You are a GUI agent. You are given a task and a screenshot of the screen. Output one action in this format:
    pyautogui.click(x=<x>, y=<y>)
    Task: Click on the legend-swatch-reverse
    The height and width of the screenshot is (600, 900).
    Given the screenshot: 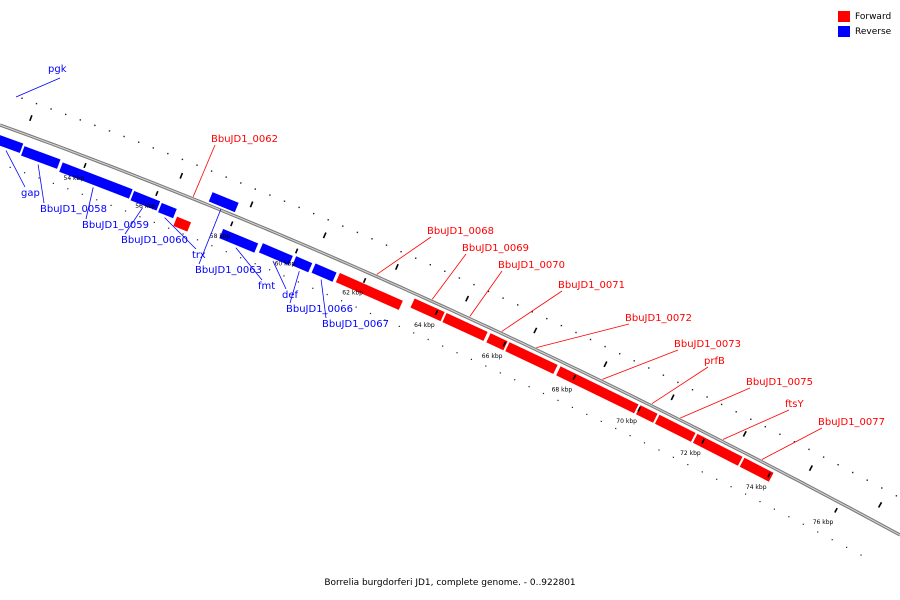 What is the action you would take?
    pyautogui.click(x=844, y=31)
    